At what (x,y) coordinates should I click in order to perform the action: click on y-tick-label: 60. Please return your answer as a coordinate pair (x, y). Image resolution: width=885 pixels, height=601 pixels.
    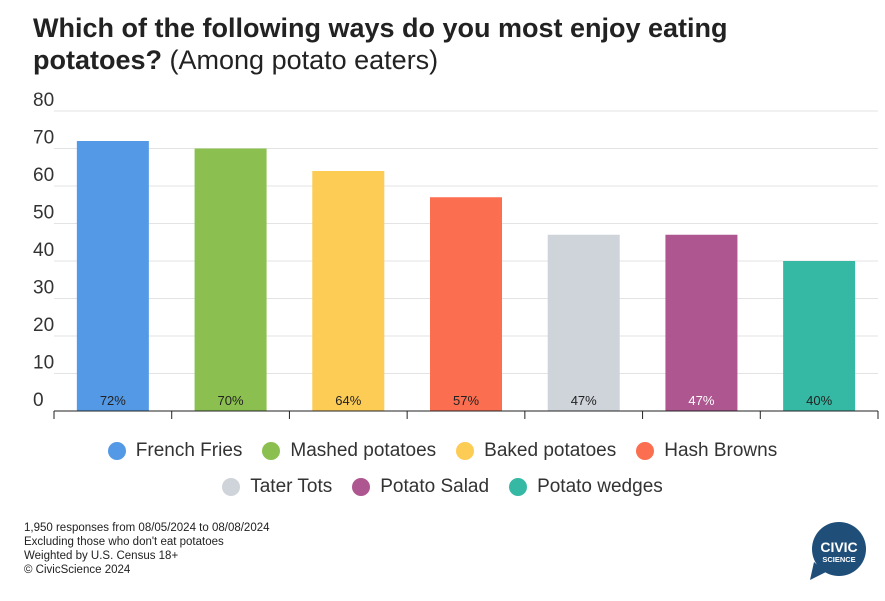
    Looking at the image, I should click on (43, 175).